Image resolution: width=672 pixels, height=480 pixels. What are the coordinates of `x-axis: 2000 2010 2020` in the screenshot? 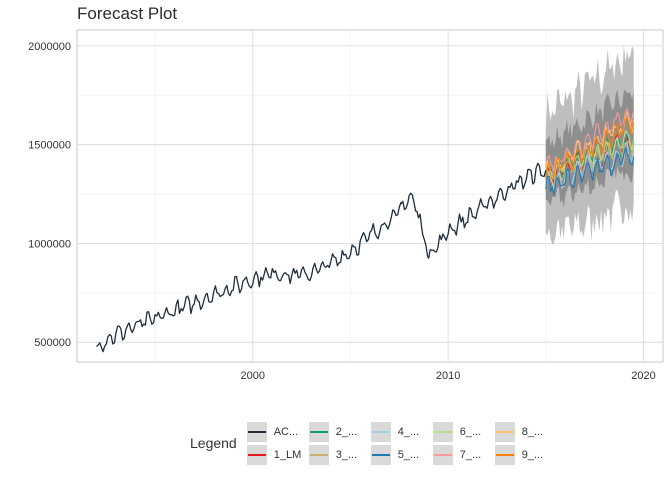 It's located at (448, 376).